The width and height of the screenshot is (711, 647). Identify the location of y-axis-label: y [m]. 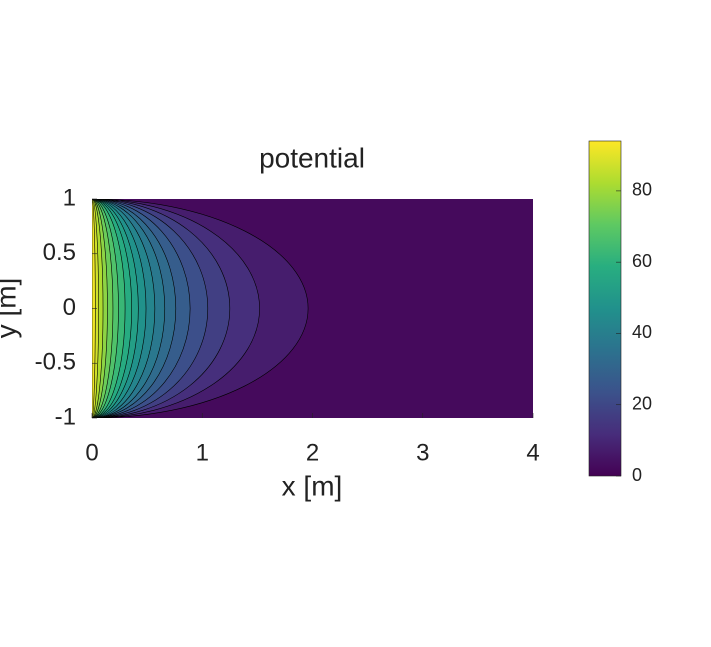
(10, 308).